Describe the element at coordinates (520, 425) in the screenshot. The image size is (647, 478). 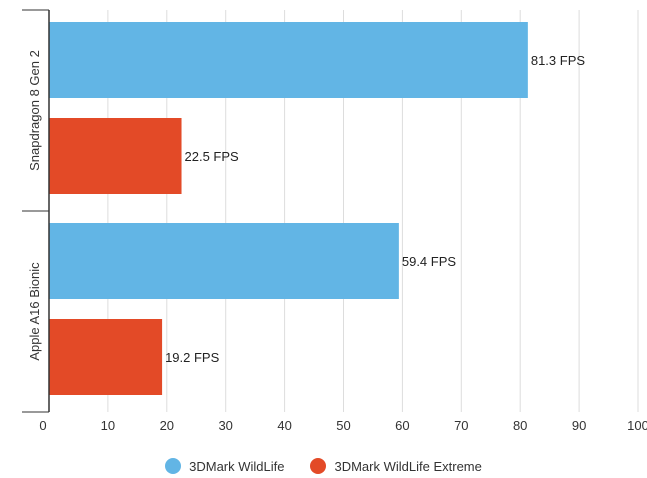
I see `x-tick-label: 80` at that location.